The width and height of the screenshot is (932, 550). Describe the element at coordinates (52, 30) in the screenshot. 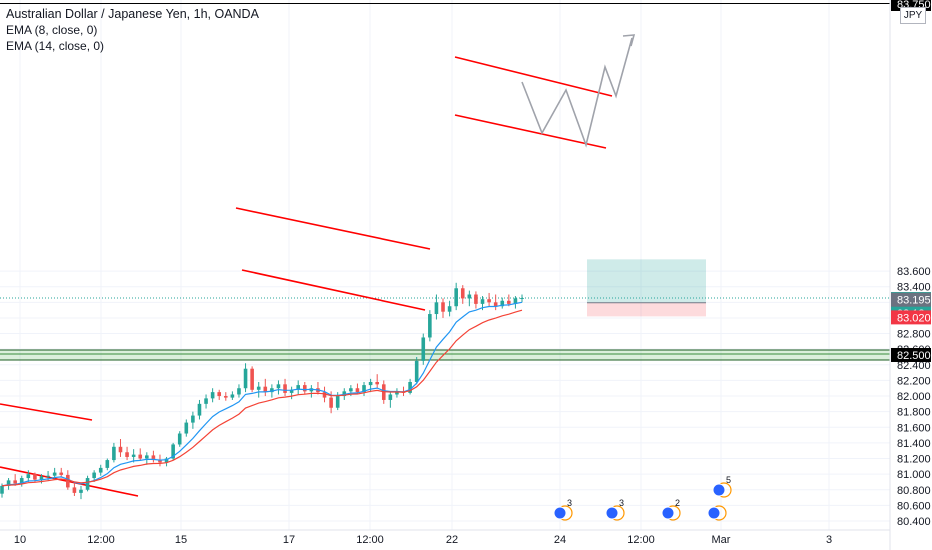

I see `ema-fast-label: EMA (8, close, 0)` at that location.